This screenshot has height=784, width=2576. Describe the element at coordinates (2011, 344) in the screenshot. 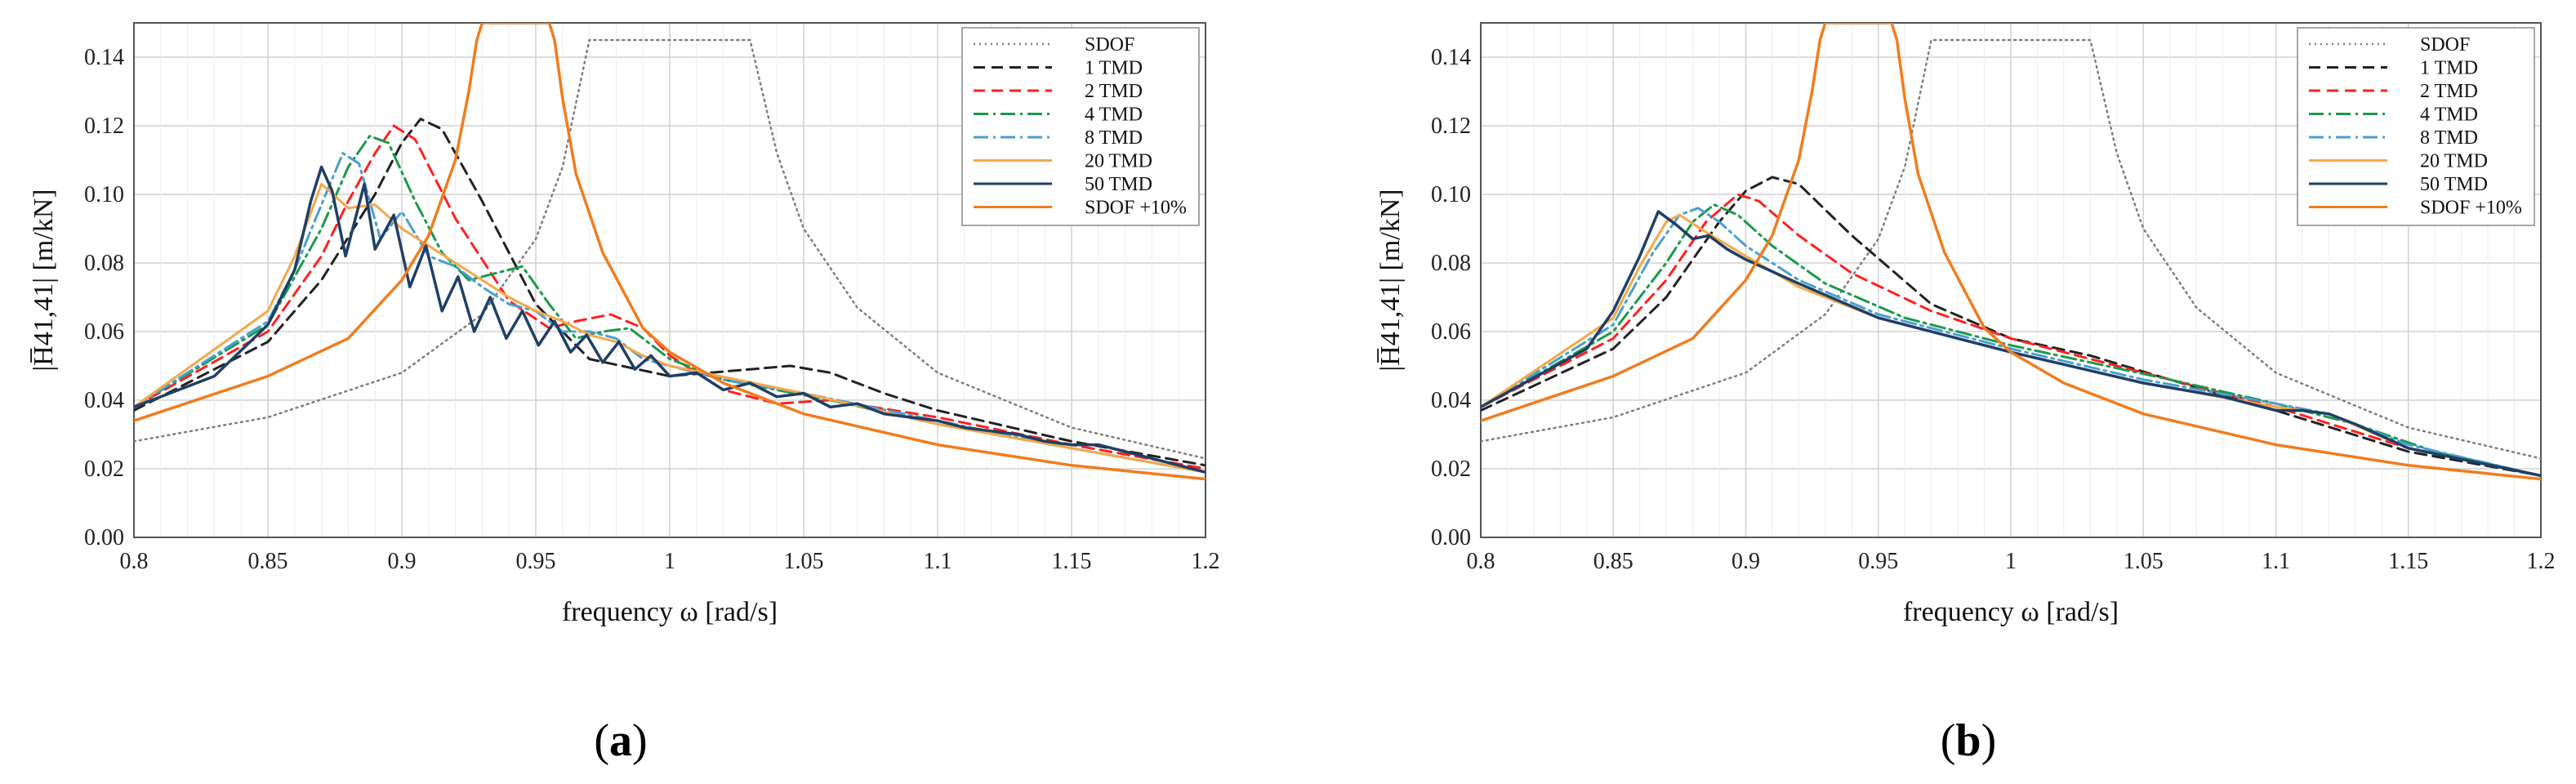

I see `series-line-50-tmd` at that location.